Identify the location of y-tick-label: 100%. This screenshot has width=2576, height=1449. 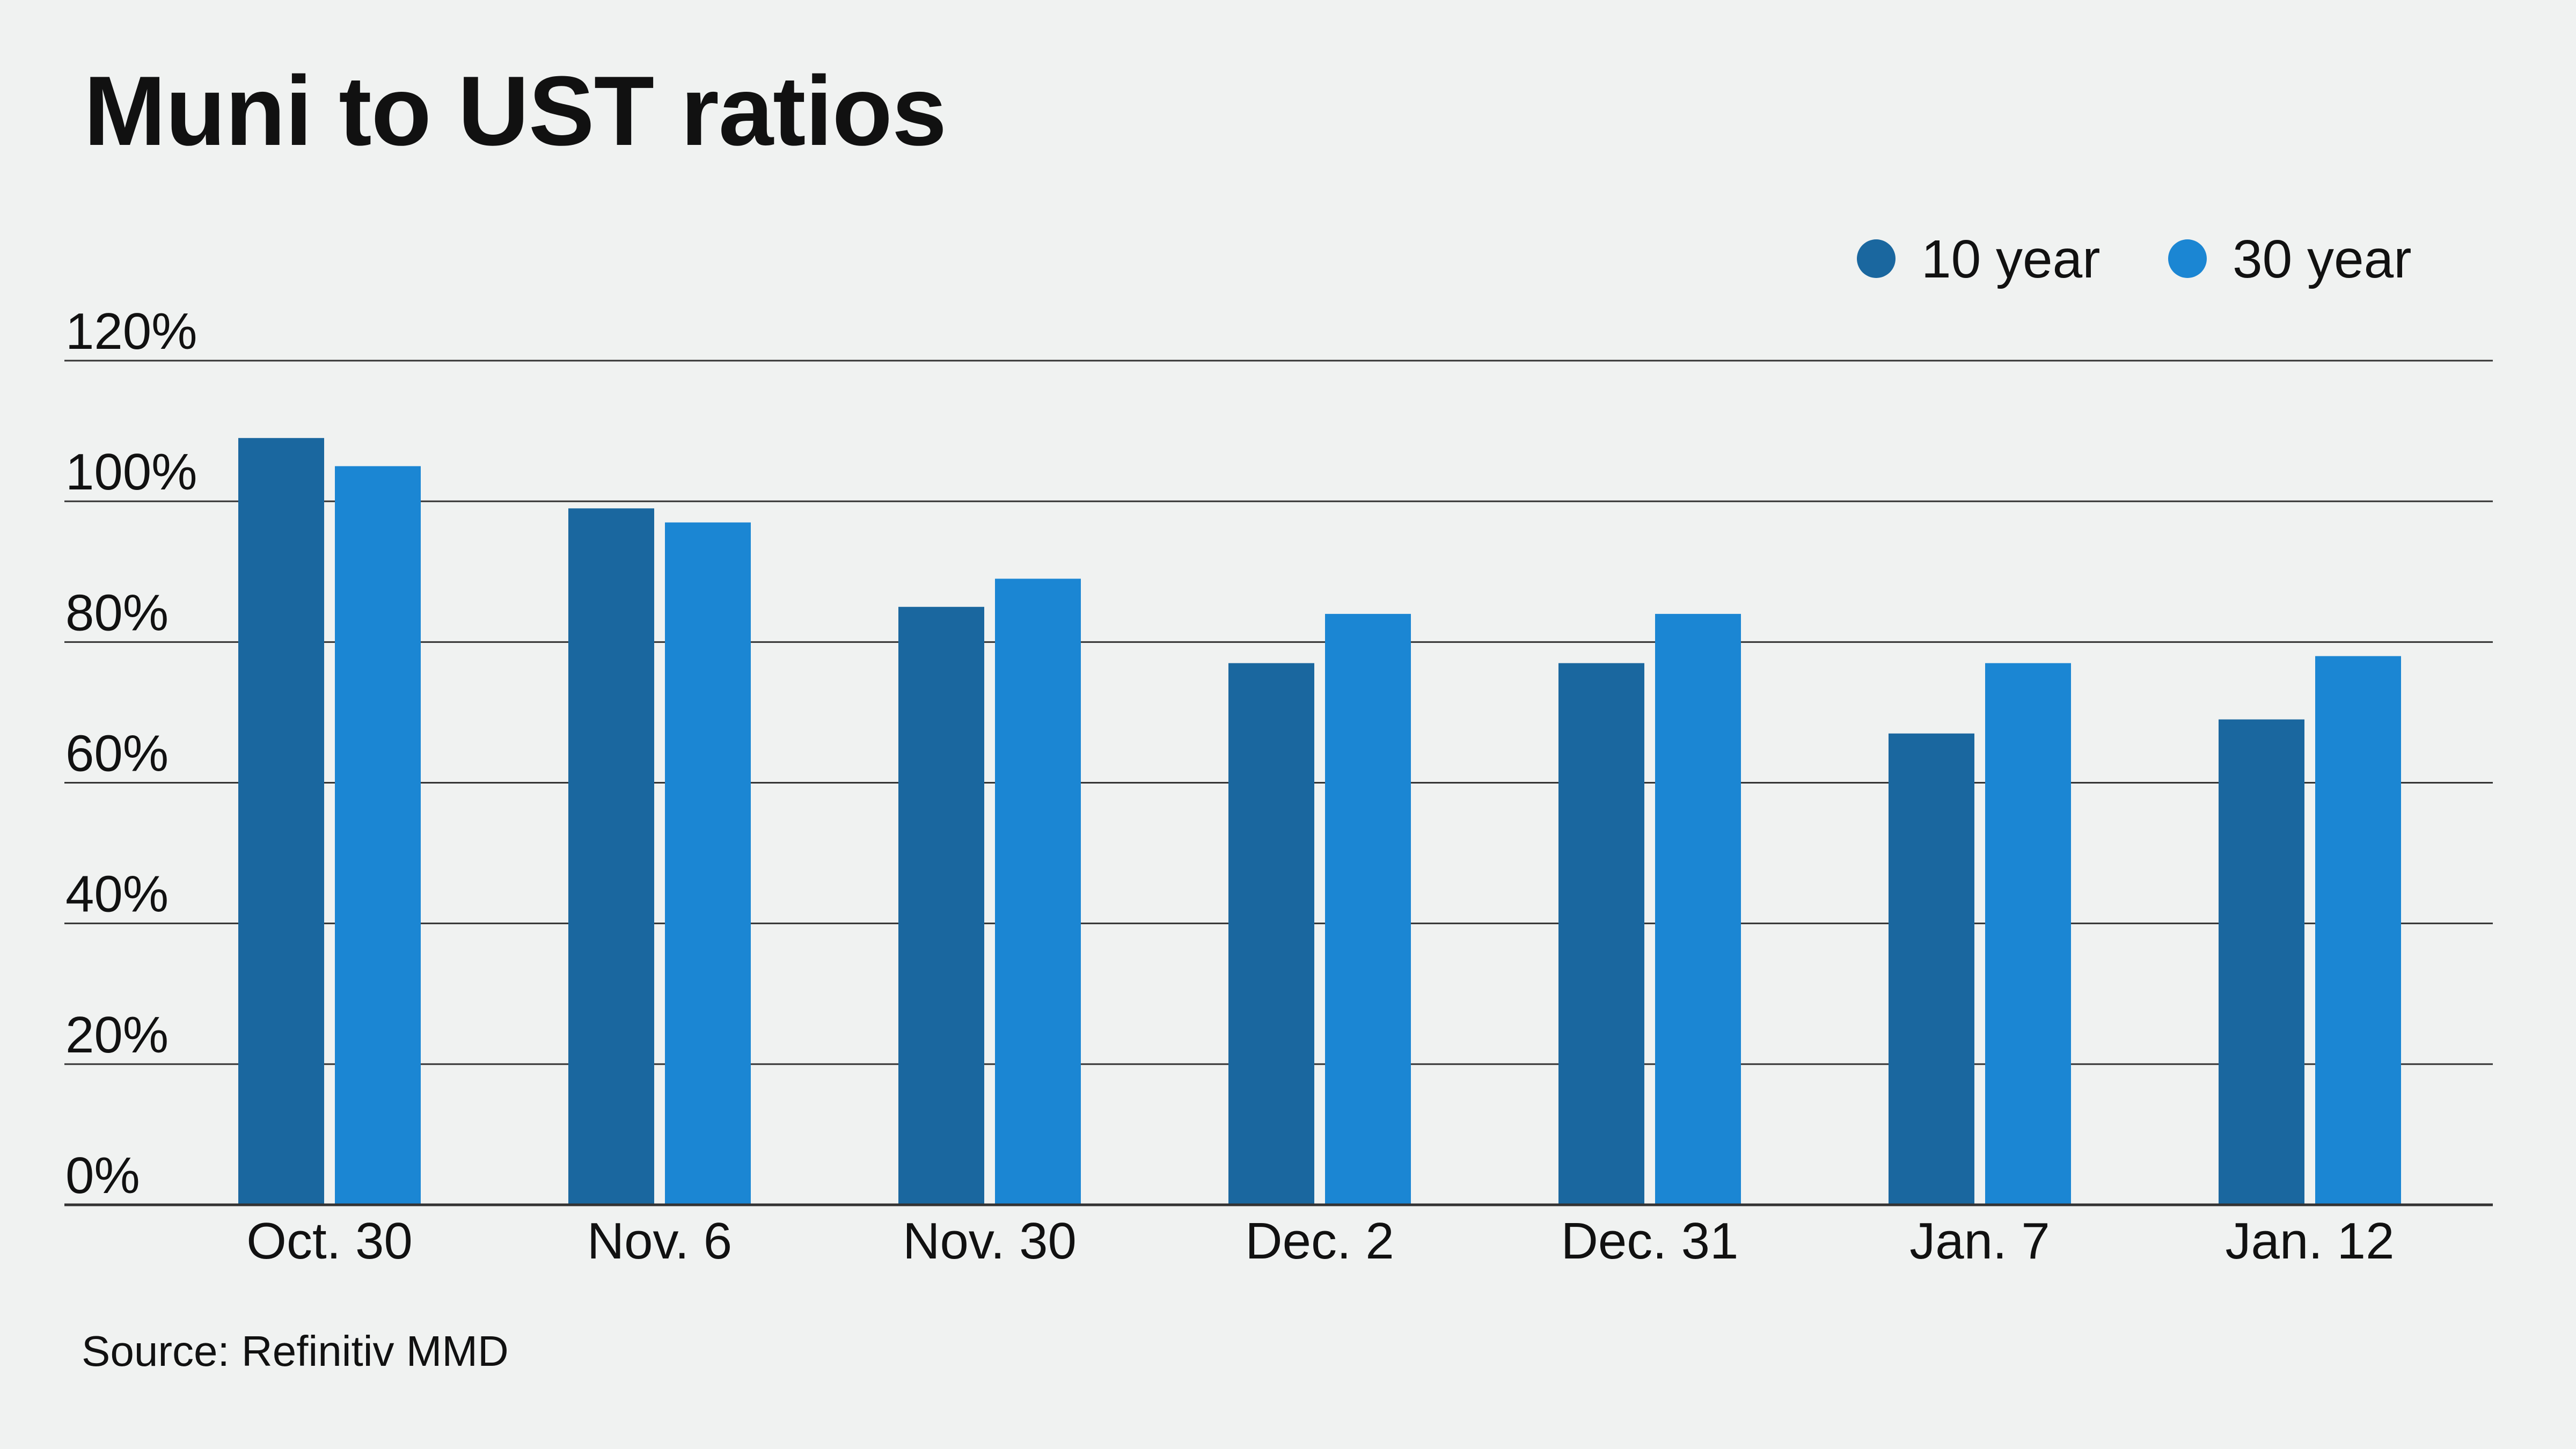
(131, 472).